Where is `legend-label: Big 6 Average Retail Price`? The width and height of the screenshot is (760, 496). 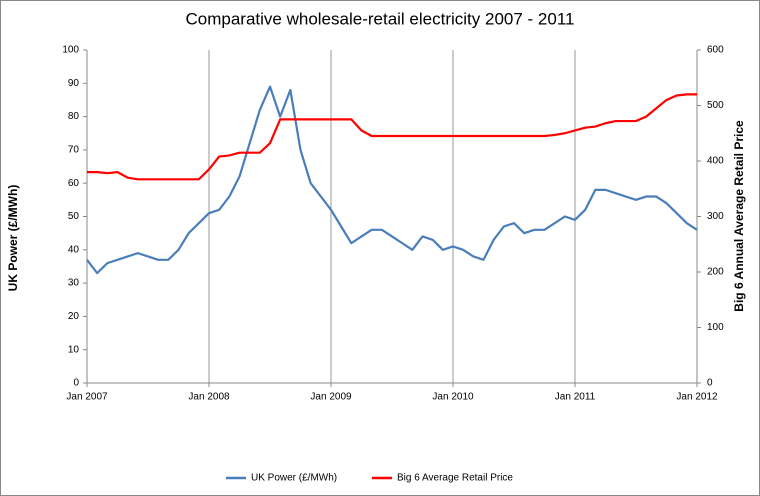
legend-label: Big 6 Average Retail Price is located at coordinates (455, 478).